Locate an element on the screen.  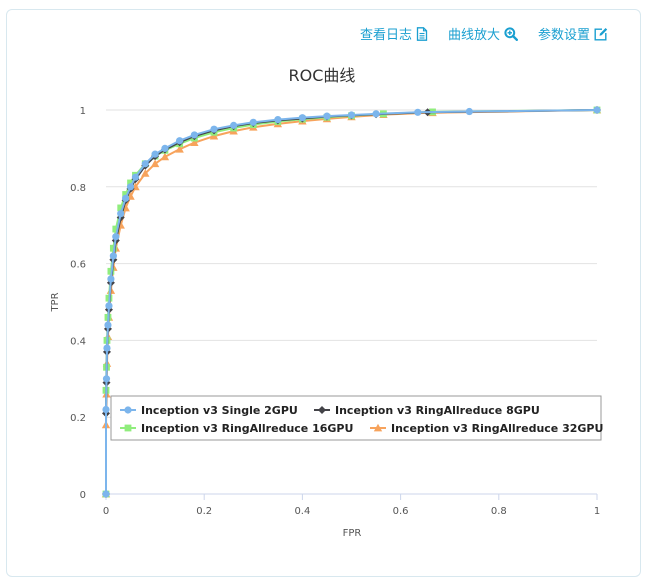
chart-toolbar: 查看日志 曲线放大 参数设置 is located at coordinates (484, 33).